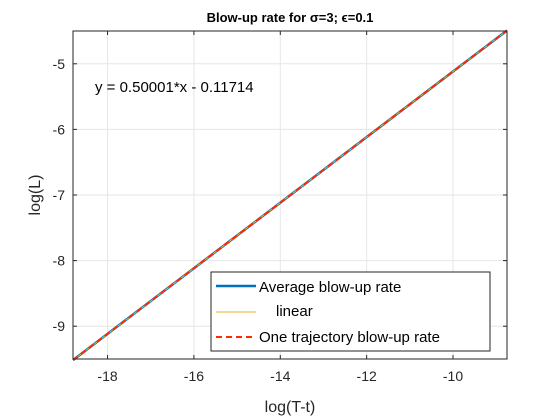 The height and width of the screenshot is (420, 560). I want to click on x-tick-label: -14, so click(280, 376).